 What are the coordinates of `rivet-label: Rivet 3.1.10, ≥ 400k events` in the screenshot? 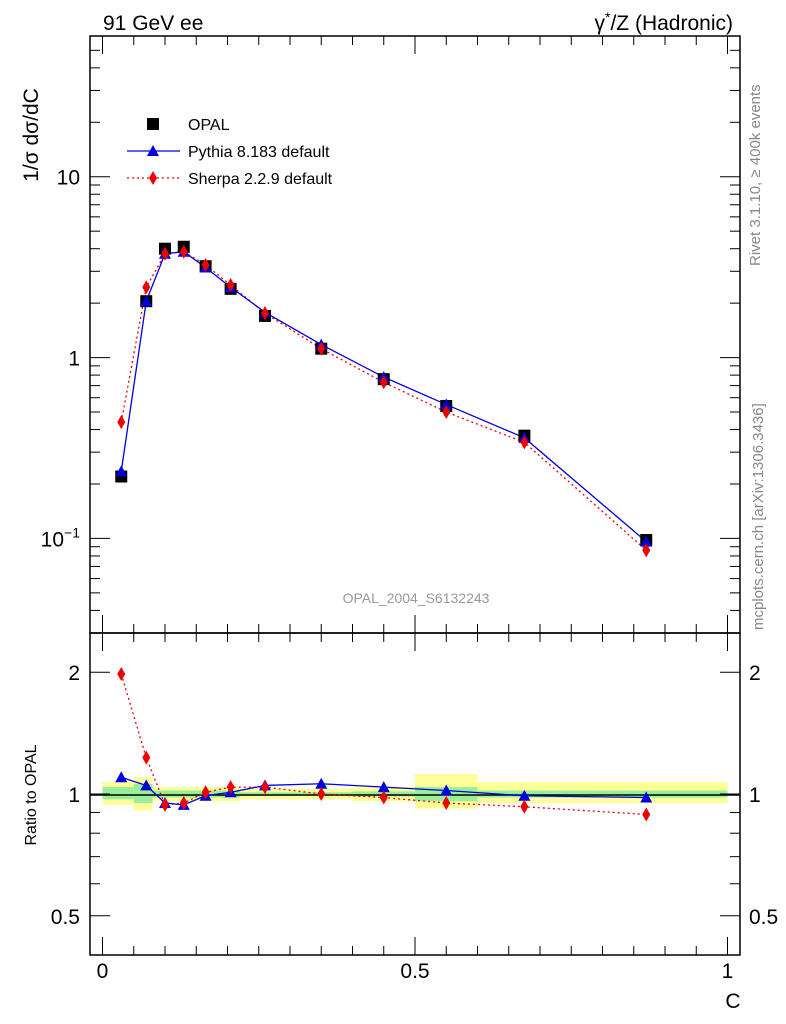 It's located at (755, 175).